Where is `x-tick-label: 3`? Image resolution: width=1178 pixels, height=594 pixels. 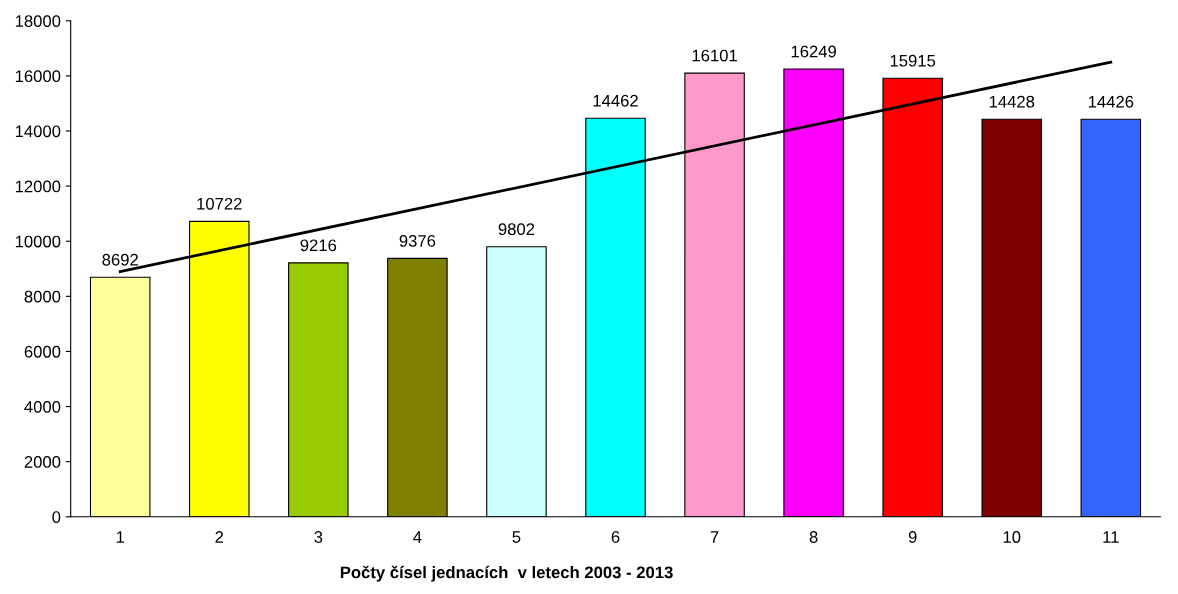
x-tick-label: 3 is located at coordinates (318, 537).